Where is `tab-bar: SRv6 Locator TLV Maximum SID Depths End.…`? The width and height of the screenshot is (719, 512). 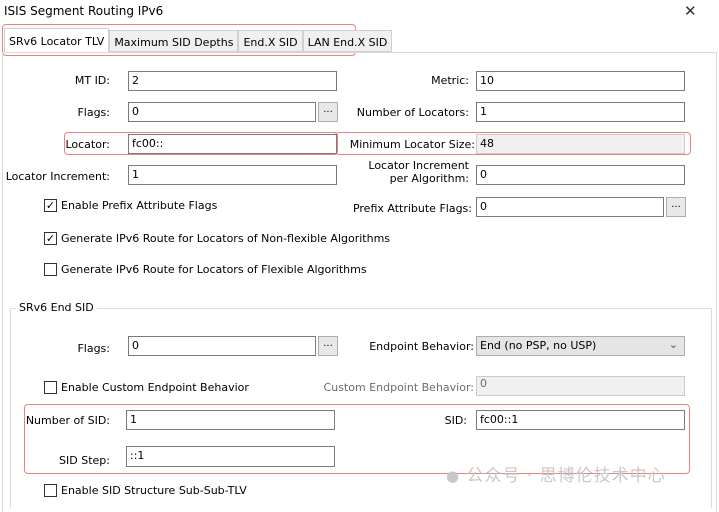 tab-bar: SRv6 Locator TLV Maximum SID Depths End.… is located at coordinates (198, 40).